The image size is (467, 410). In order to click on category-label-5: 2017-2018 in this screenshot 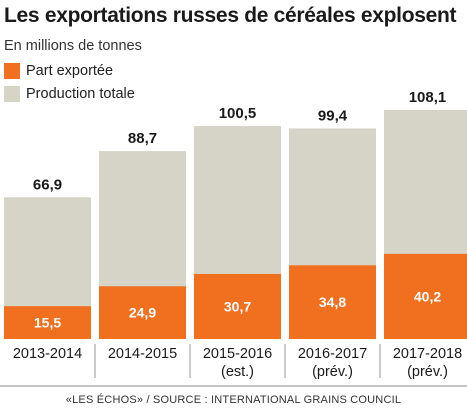, I will do `click(427, 354)`.